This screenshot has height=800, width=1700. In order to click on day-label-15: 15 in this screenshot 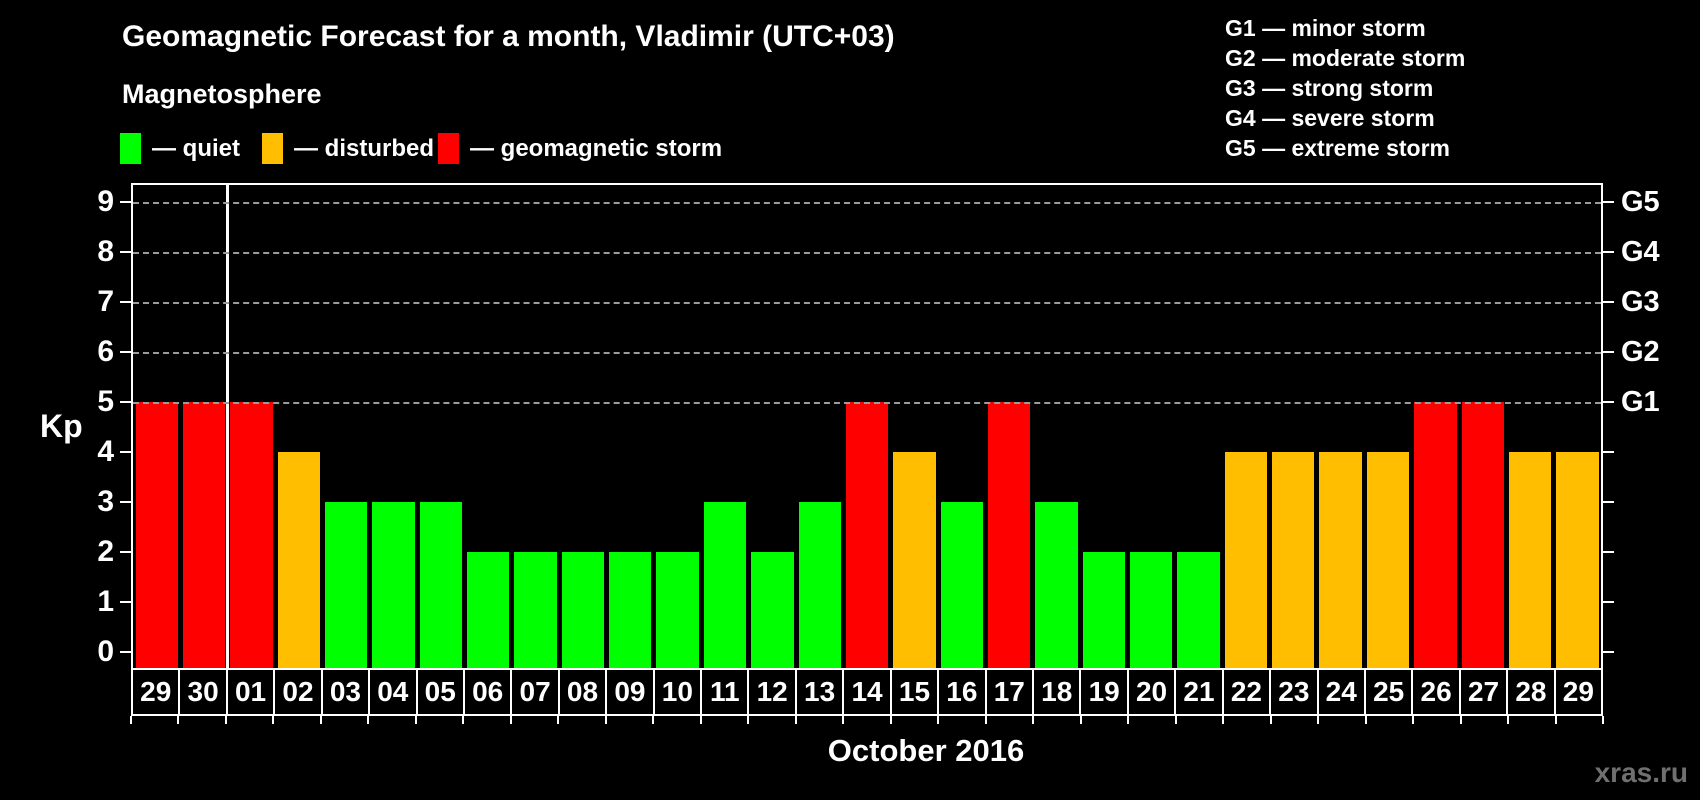, I will do `click(914, 692)`.